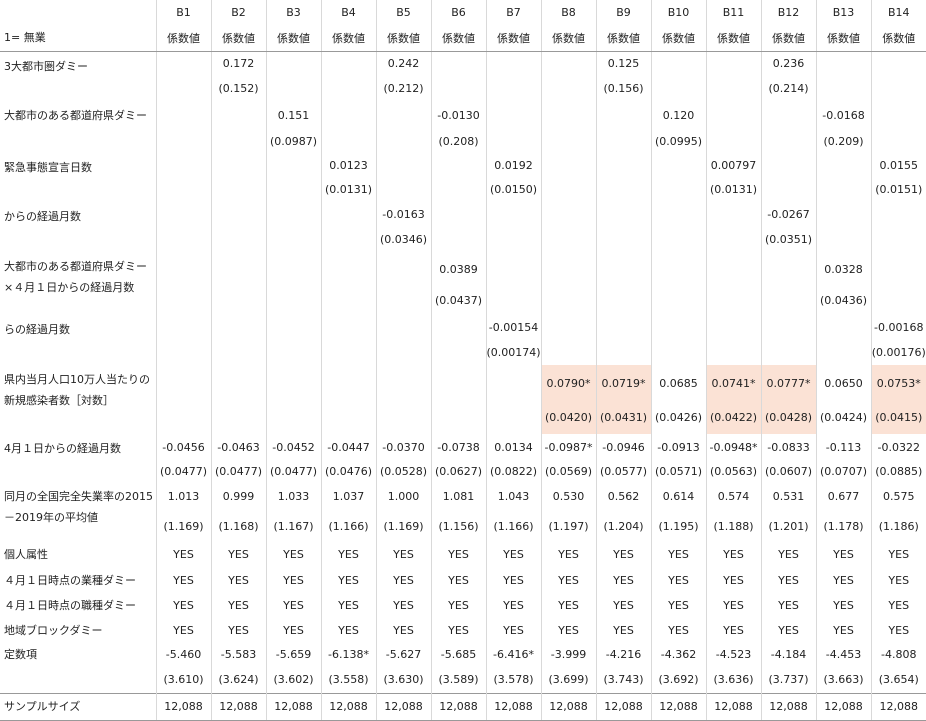 Image resolution: width=926 pixels, height=721 pixels. I want to click on coef-label-b12: 係数値, so click(789, 38).